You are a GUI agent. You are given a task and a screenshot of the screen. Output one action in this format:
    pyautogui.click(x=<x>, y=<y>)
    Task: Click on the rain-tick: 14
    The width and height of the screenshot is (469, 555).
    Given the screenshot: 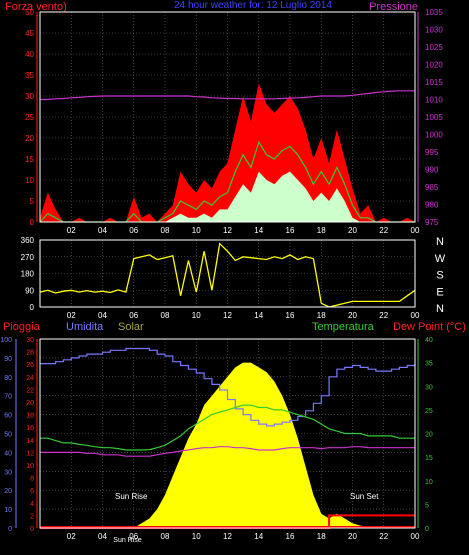 What is the action you would take?
    pyautogui.click(x=30, y=441)
    